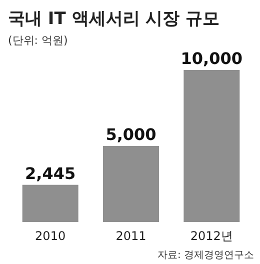 The image size is (260, 264). Describe the element at coordinates (50, 236) in the screenshot. I see `x-tick-label: 2010` at that location.